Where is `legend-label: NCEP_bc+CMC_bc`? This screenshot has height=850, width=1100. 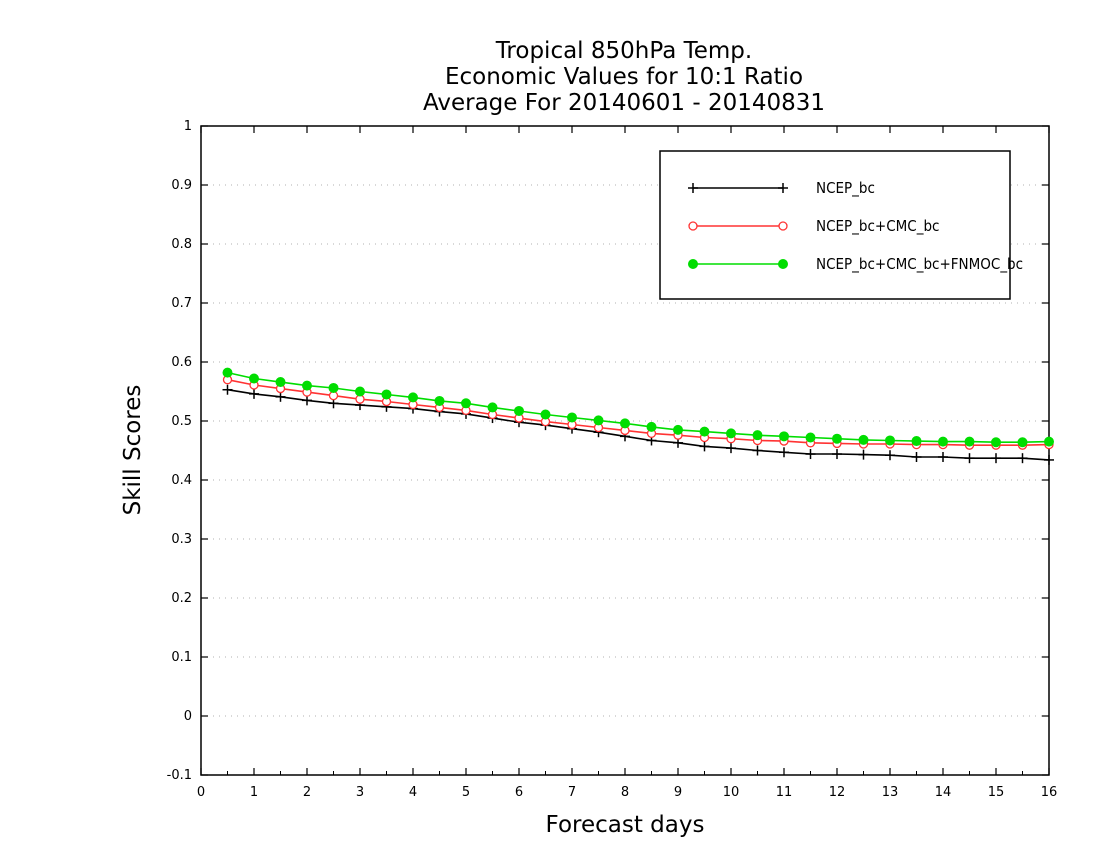
legend-label: NCEP_bc+CMC_bc is located at coordinates (877, 226).